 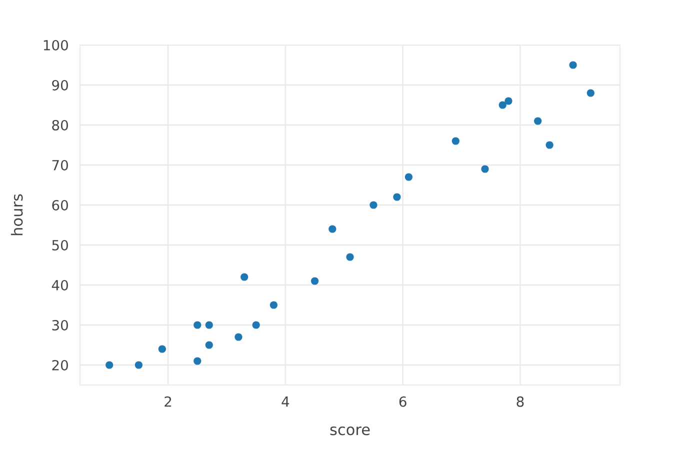 What do you see at coordinates (60, 285) in the screenshot?
I see `y-tick-label: 40` at bounding box center [60, 285].